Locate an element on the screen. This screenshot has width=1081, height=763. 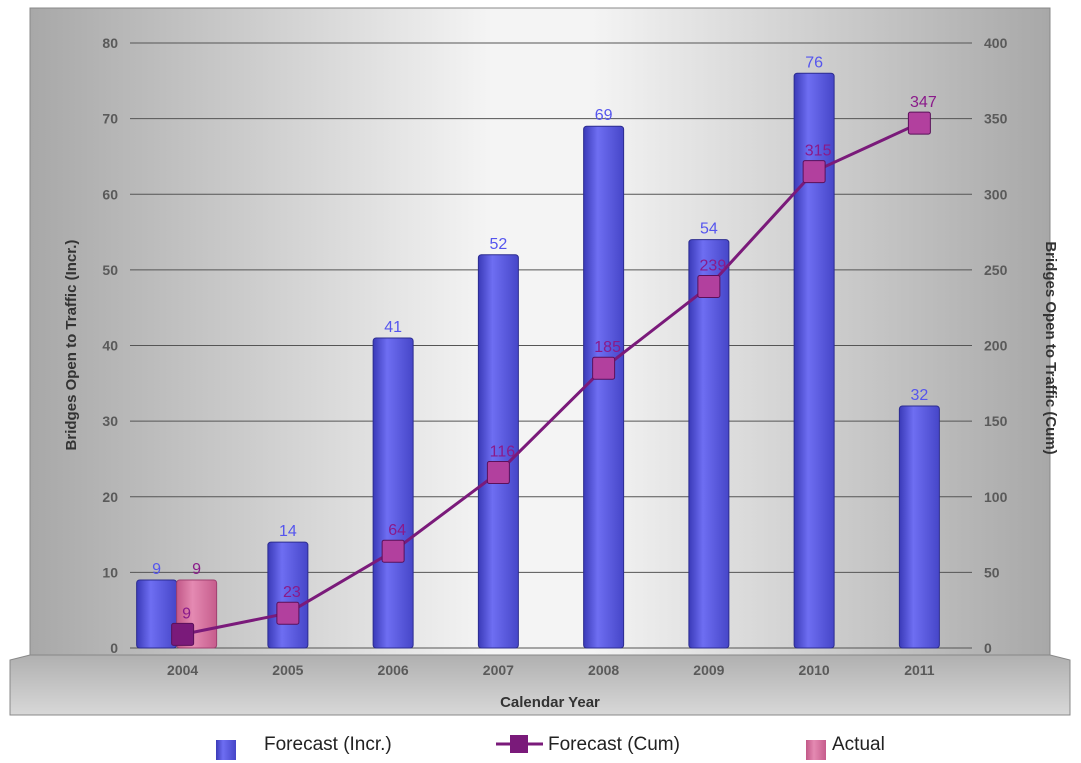
plot-base is located at coordinates (540, 685).